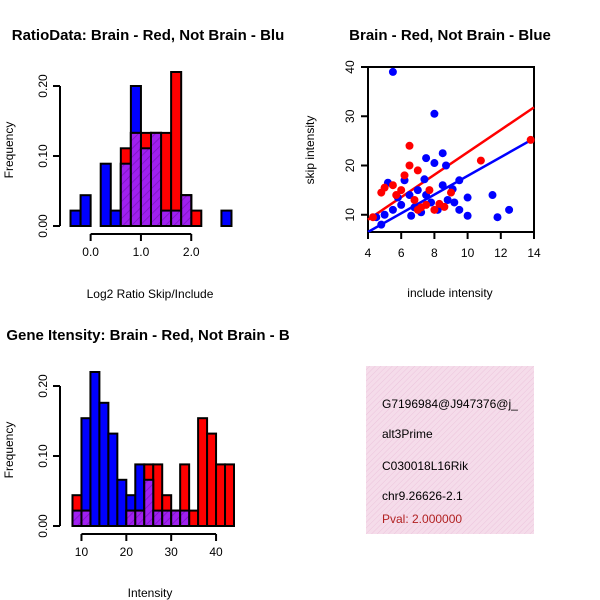  Describe the element at coordinates (355, 140) in the screenshot. I see `scatter-y-axis: 10 20 30 40` at that location.